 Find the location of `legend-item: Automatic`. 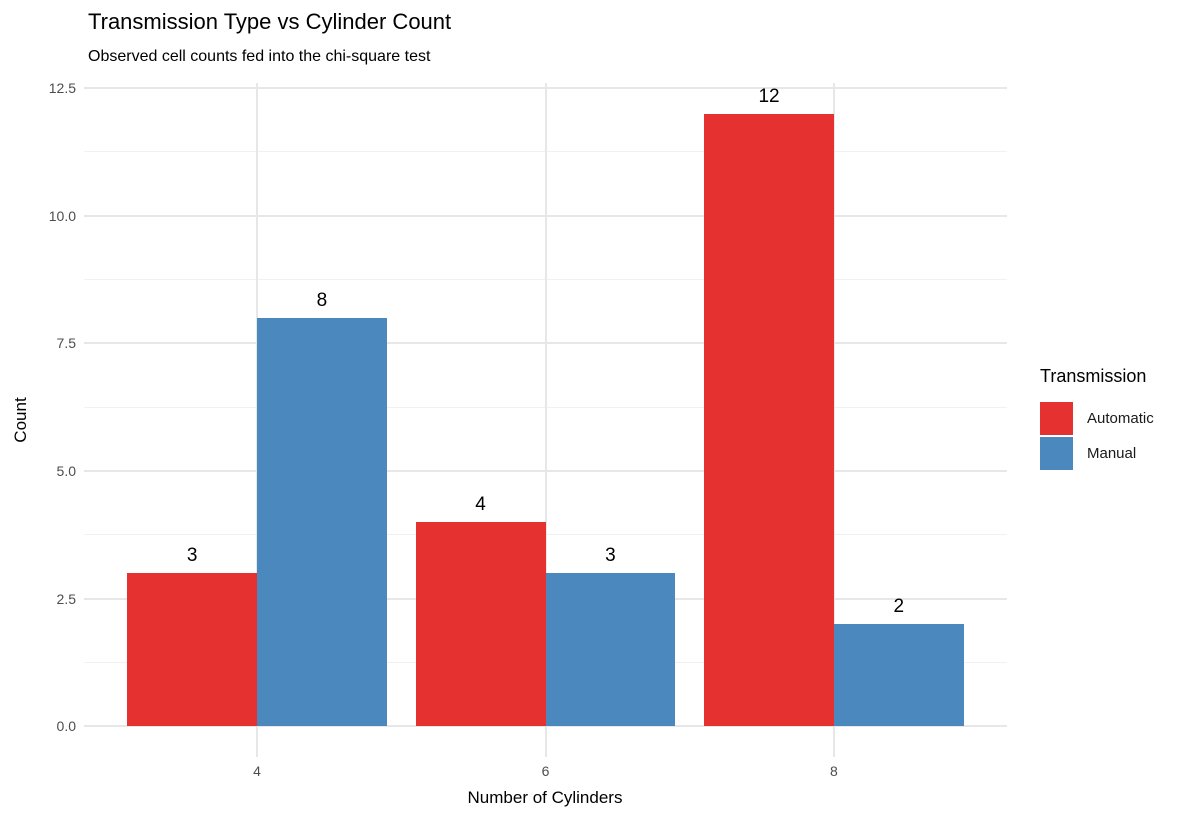

legend-item: Automatic is located at coordinates (1119, 418).